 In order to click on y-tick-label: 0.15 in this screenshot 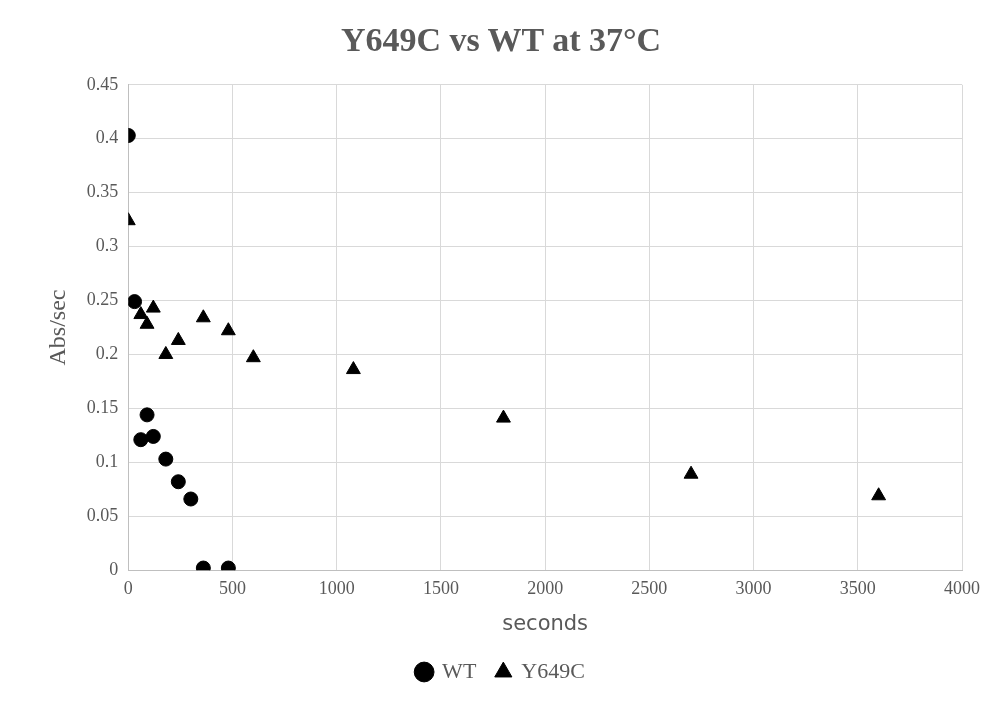, I will do `click(102, 407)`.